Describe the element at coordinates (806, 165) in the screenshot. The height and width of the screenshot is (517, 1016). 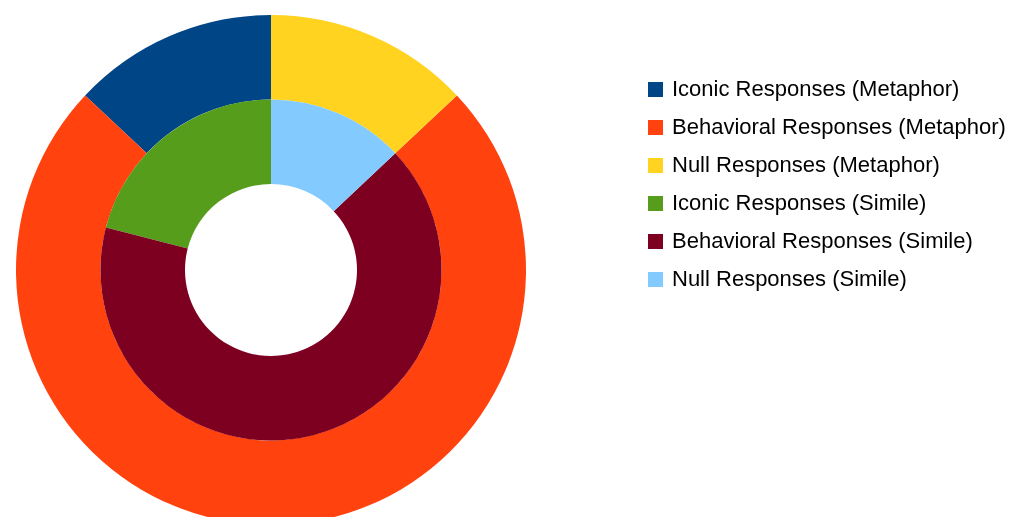
I see `legend-label: Null Responses (Metaphor)` at that location.